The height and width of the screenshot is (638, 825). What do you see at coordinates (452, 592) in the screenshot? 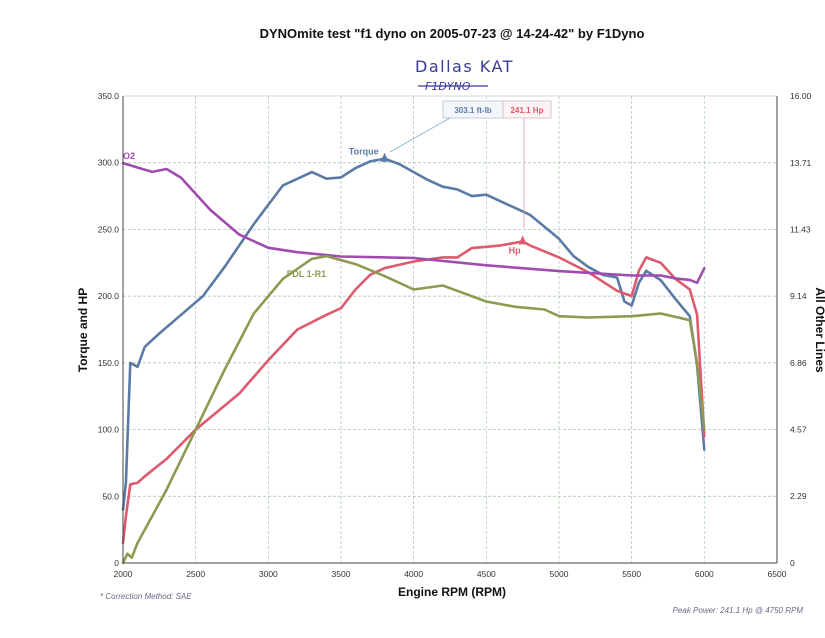
I see `x-axis-title: Engine RPM (RPM)` at bounding box center [452, 592].